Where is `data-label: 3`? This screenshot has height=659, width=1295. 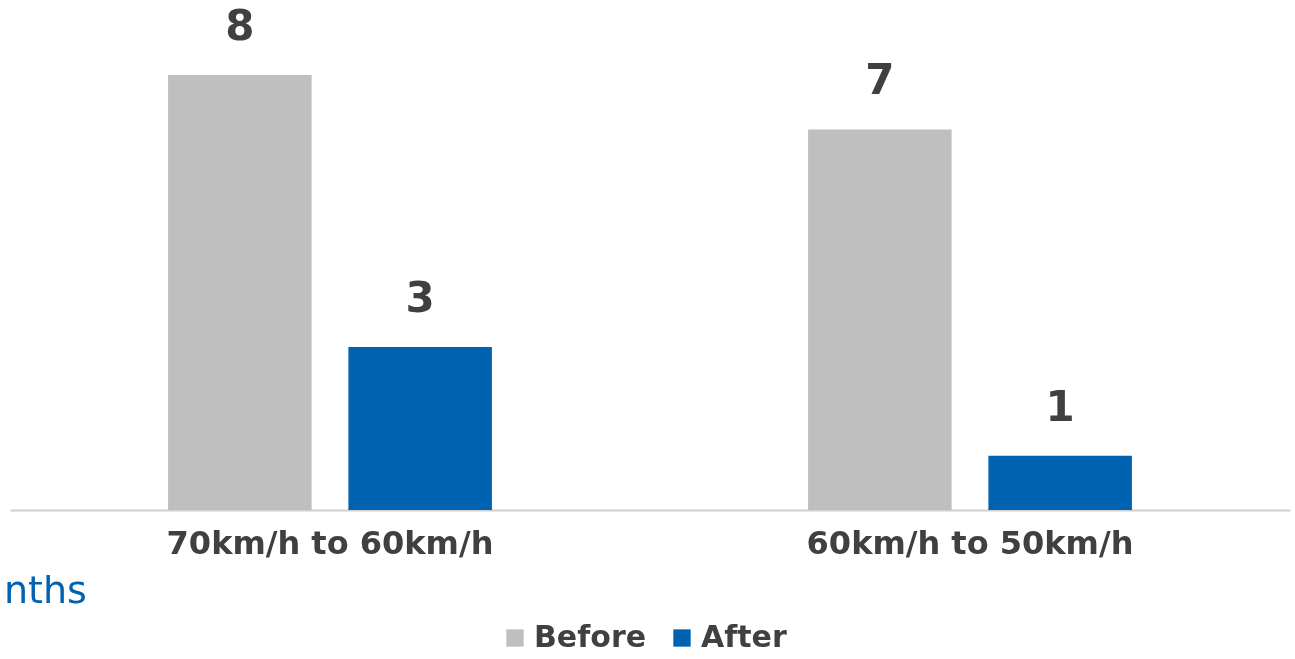
data-label: 3 is located at coordinates (420, 297).